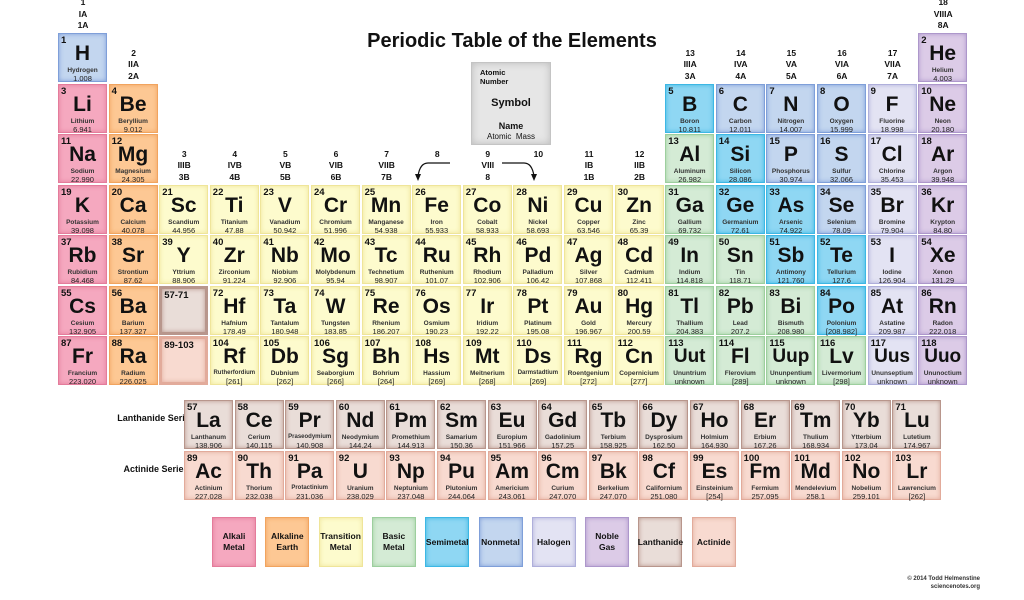 This screenshot has height=600, width=1024. What do you see at coordinates (943, 209) in the screenshot?
I see `element-cell-kr: 36 Kr Krypton 84.80` at bounding box center [943, 209].